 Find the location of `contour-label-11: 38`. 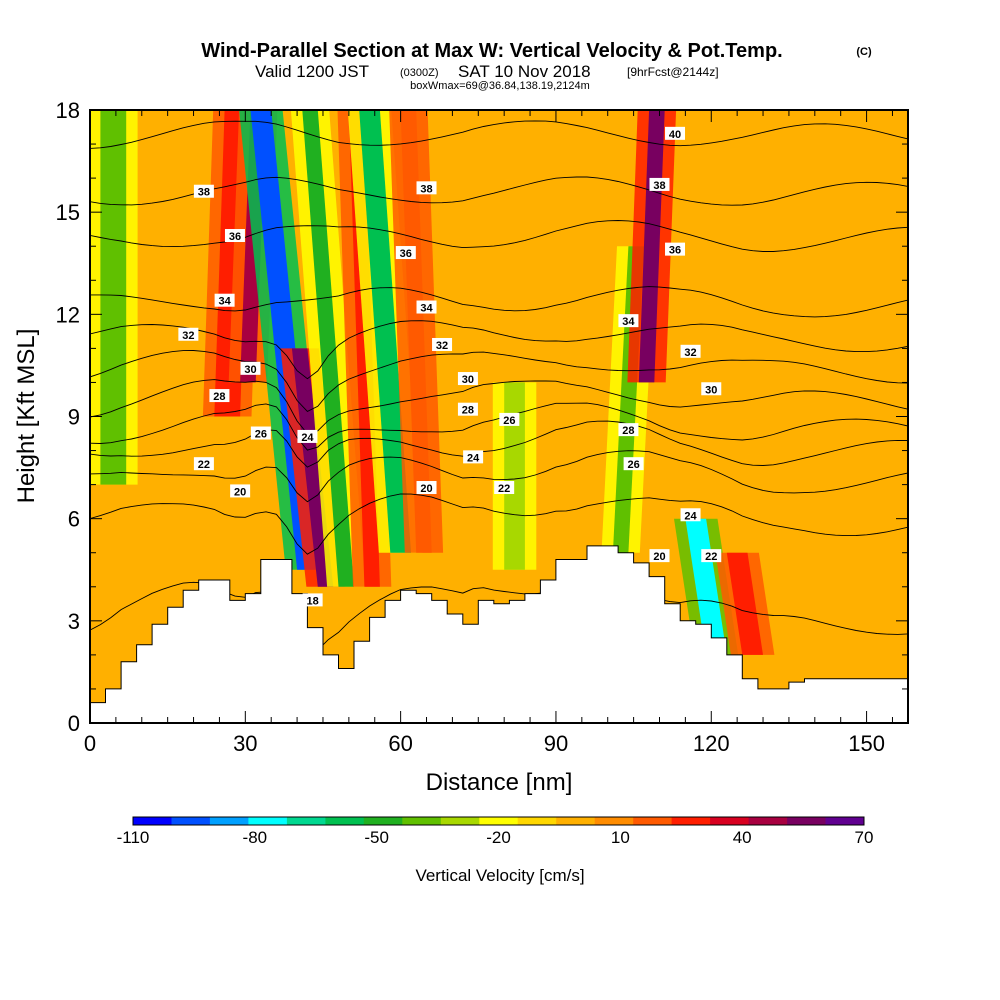

contour-label-11: 38 is located at coordinates (426, 189).